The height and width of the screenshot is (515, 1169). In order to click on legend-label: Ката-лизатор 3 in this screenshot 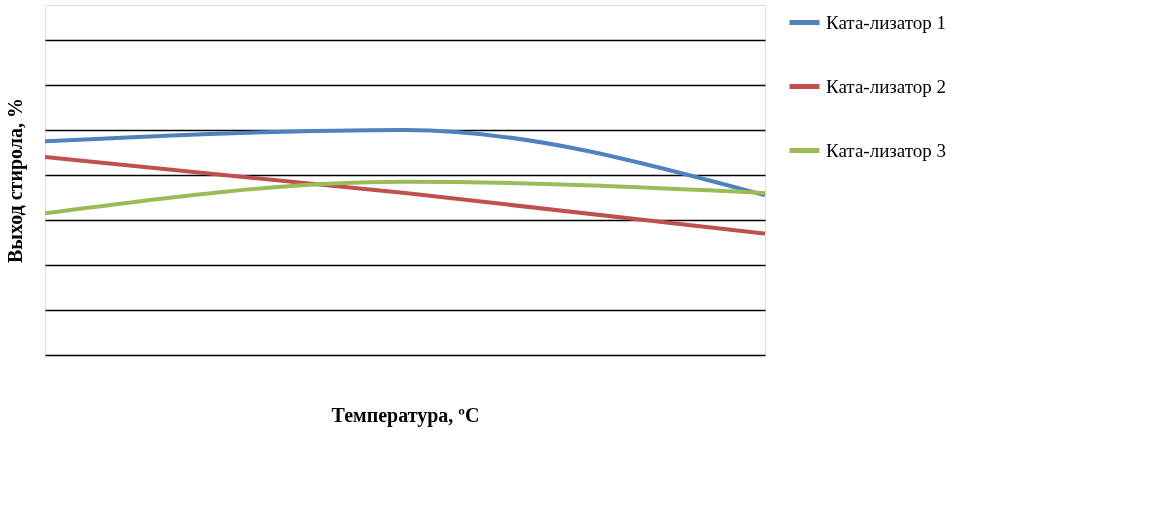, I will do `click(886, 150)`.